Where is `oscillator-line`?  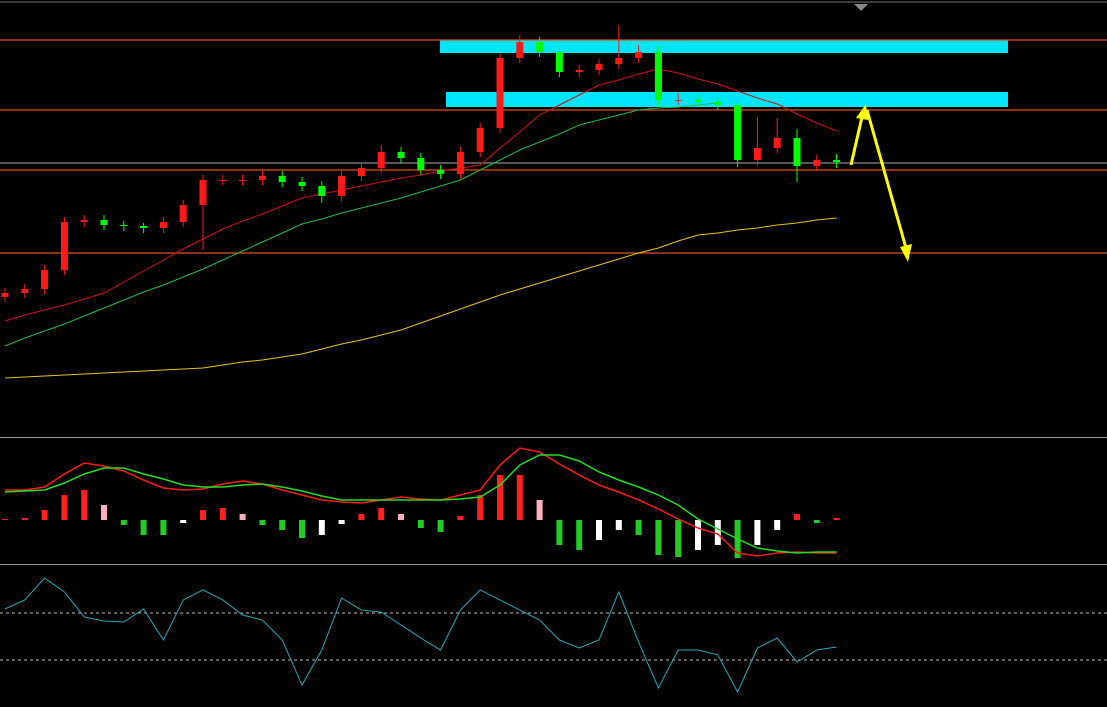 oscillator-line is located at coordinates (420, 635).